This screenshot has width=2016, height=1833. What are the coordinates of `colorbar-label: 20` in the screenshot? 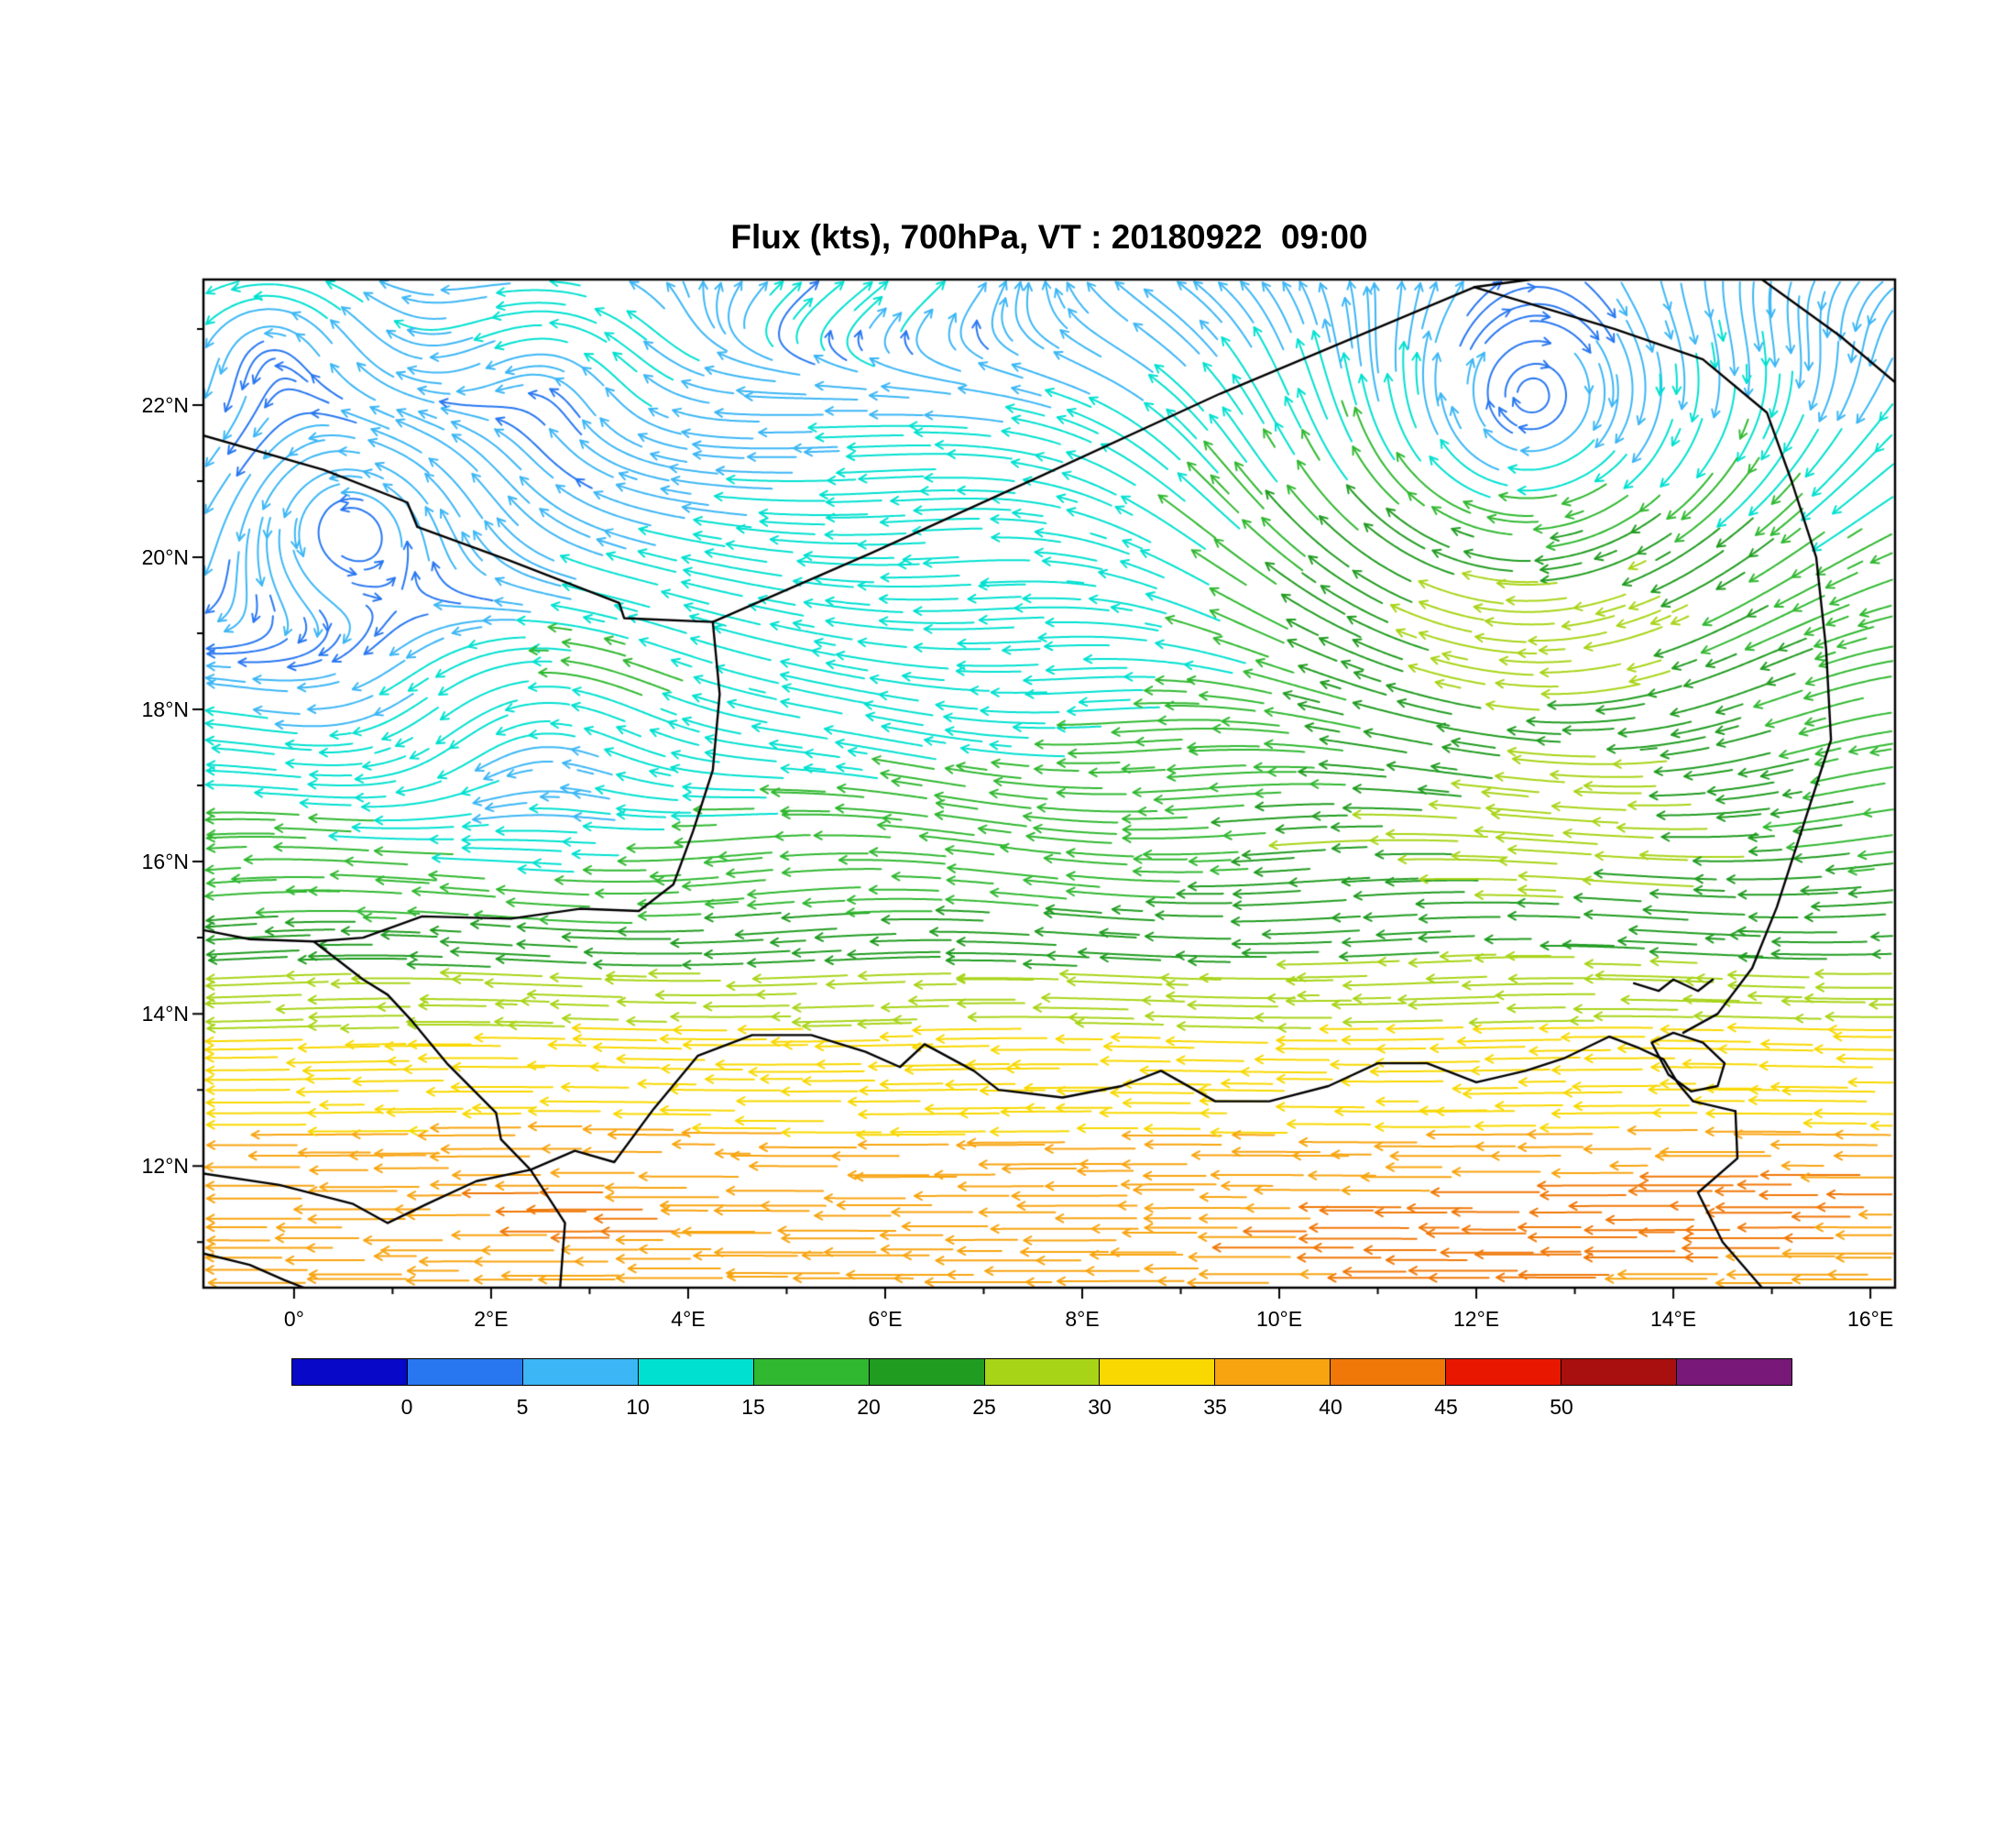 It's located at (869, 1407).